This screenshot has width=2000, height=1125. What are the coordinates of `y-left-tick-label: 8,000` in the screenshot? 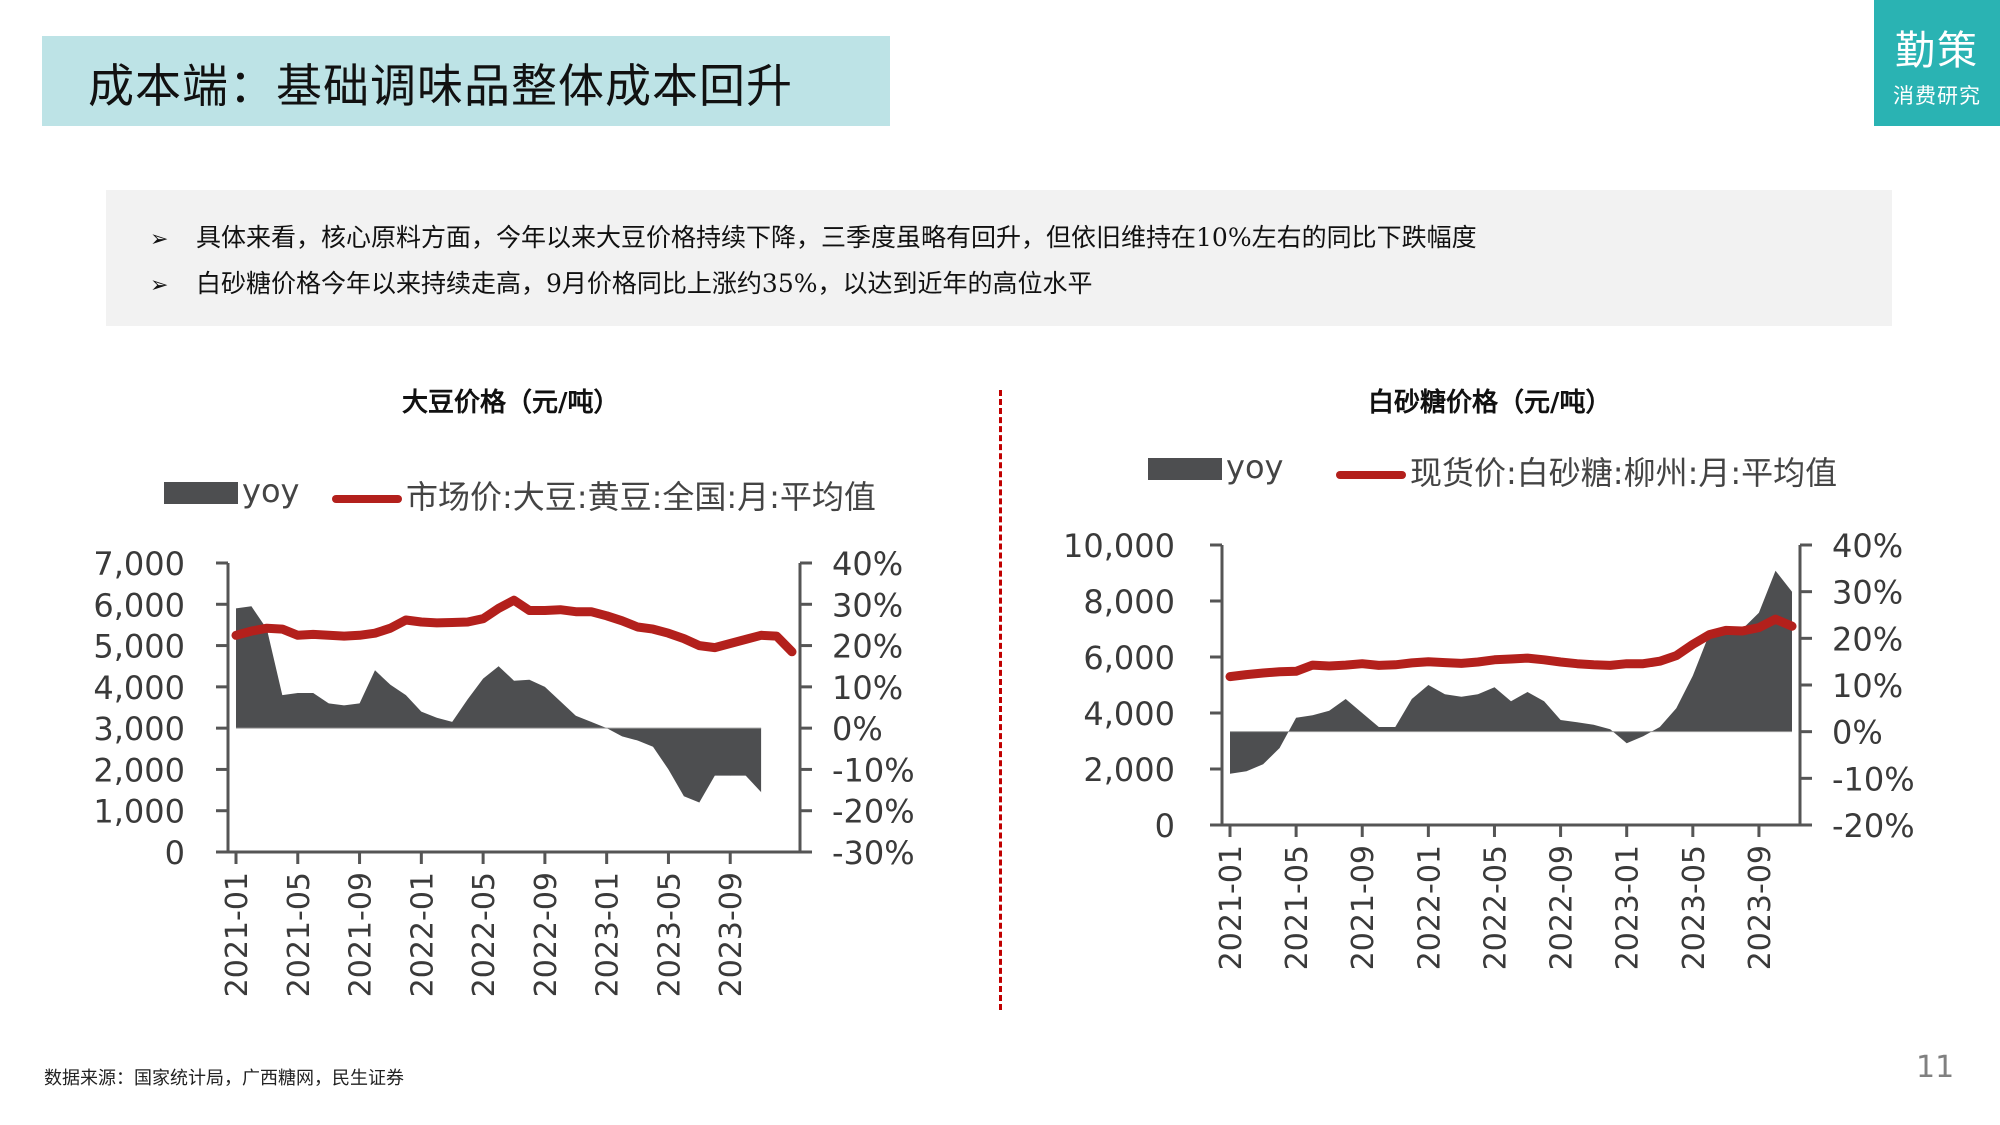 It's located at (1129, 602).